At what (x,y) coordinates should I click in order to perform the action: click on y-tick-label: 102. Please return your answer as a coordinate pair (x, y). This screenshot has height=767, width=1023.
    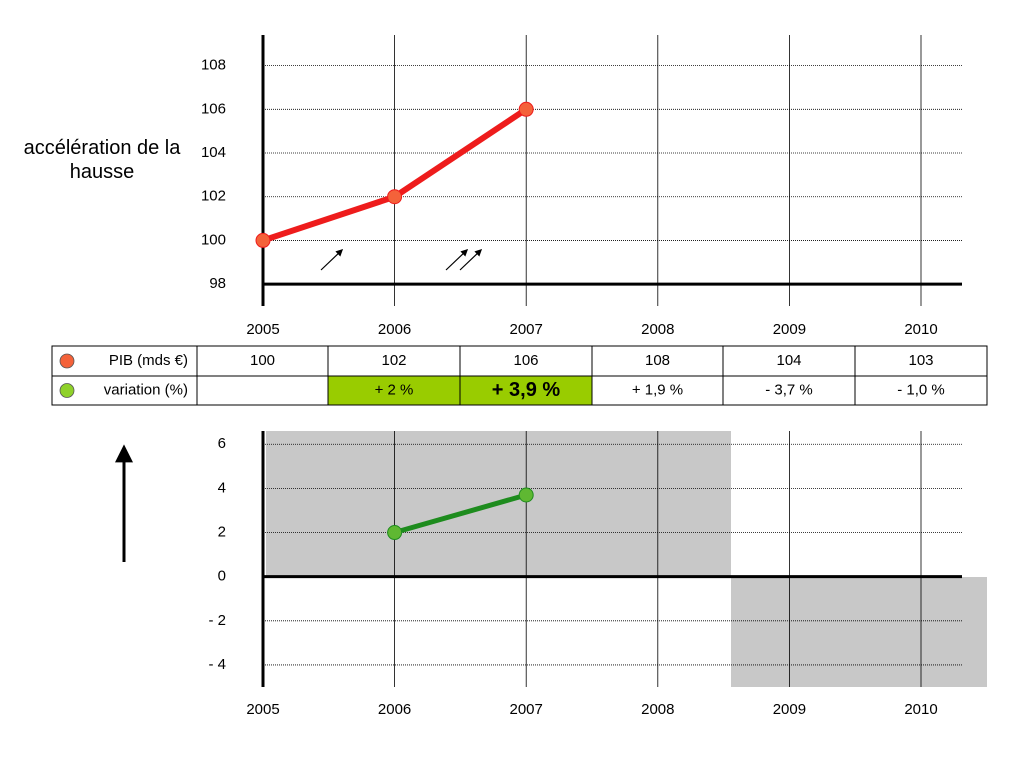
    Looking at the image, I should click on (213, 196).